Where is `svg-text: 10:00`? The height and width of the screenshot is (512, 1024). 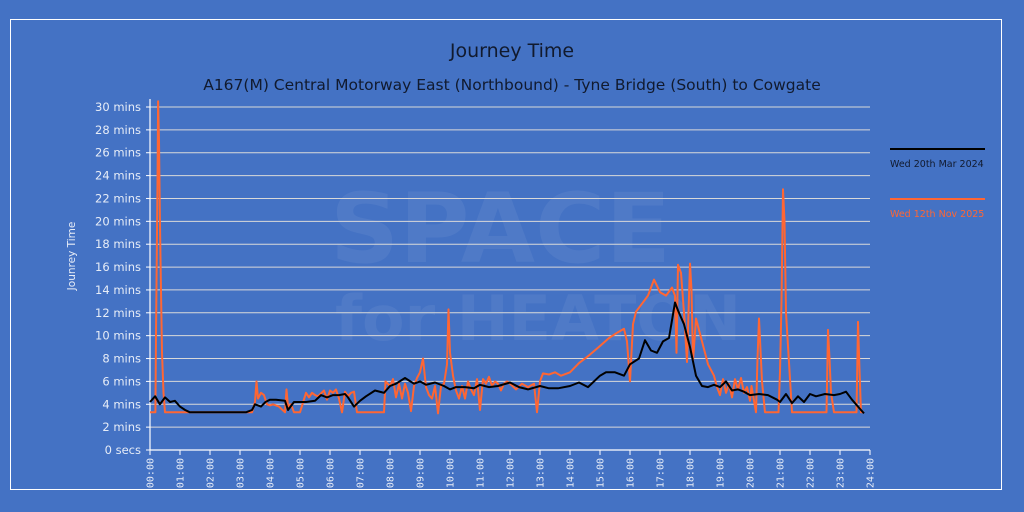
svg-text: 10:00 is located at coordinates (451, 473).